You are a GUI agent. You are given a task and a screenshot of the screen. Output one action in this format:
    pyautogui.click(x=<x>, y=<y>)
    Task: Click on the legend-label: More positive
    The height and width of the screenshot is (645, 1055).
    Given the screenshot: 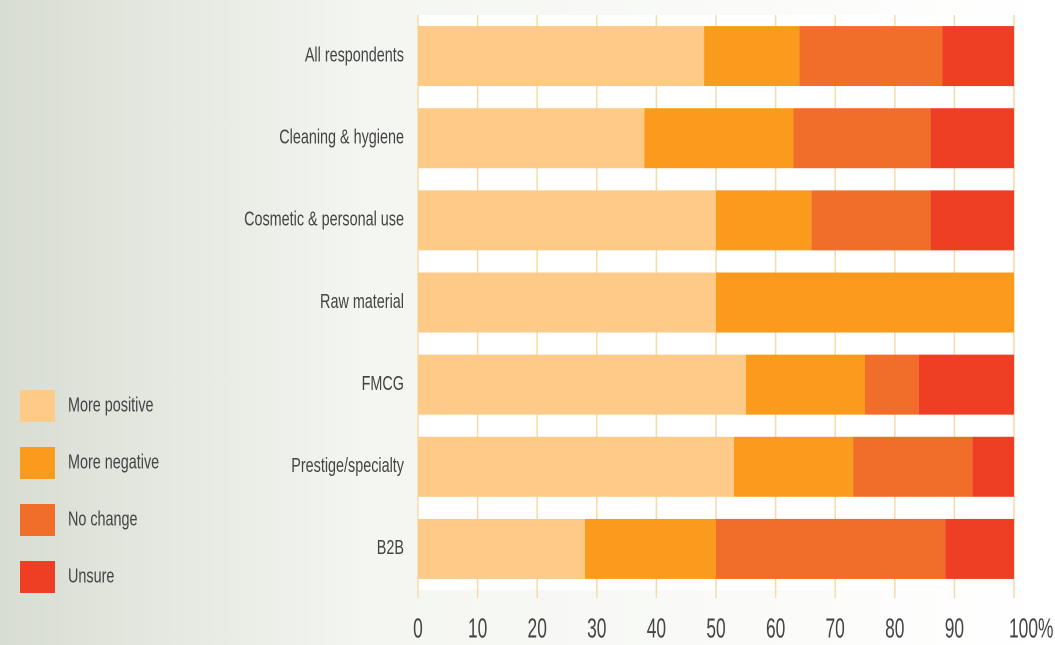 What is the action you would take?
    pyautogui.click(x=111, y=404)
    